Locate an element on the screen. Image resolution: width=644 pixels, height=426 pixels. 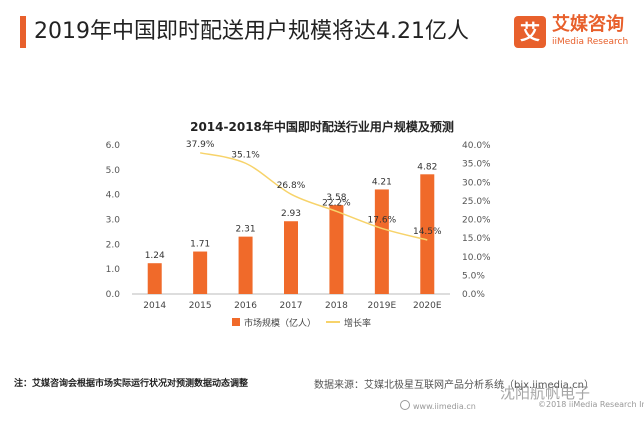
data-source: 数据来源：艾媒北极星互联网产品分析系统（bjx.iimedia.cn） is located at coordinates (454, 385).